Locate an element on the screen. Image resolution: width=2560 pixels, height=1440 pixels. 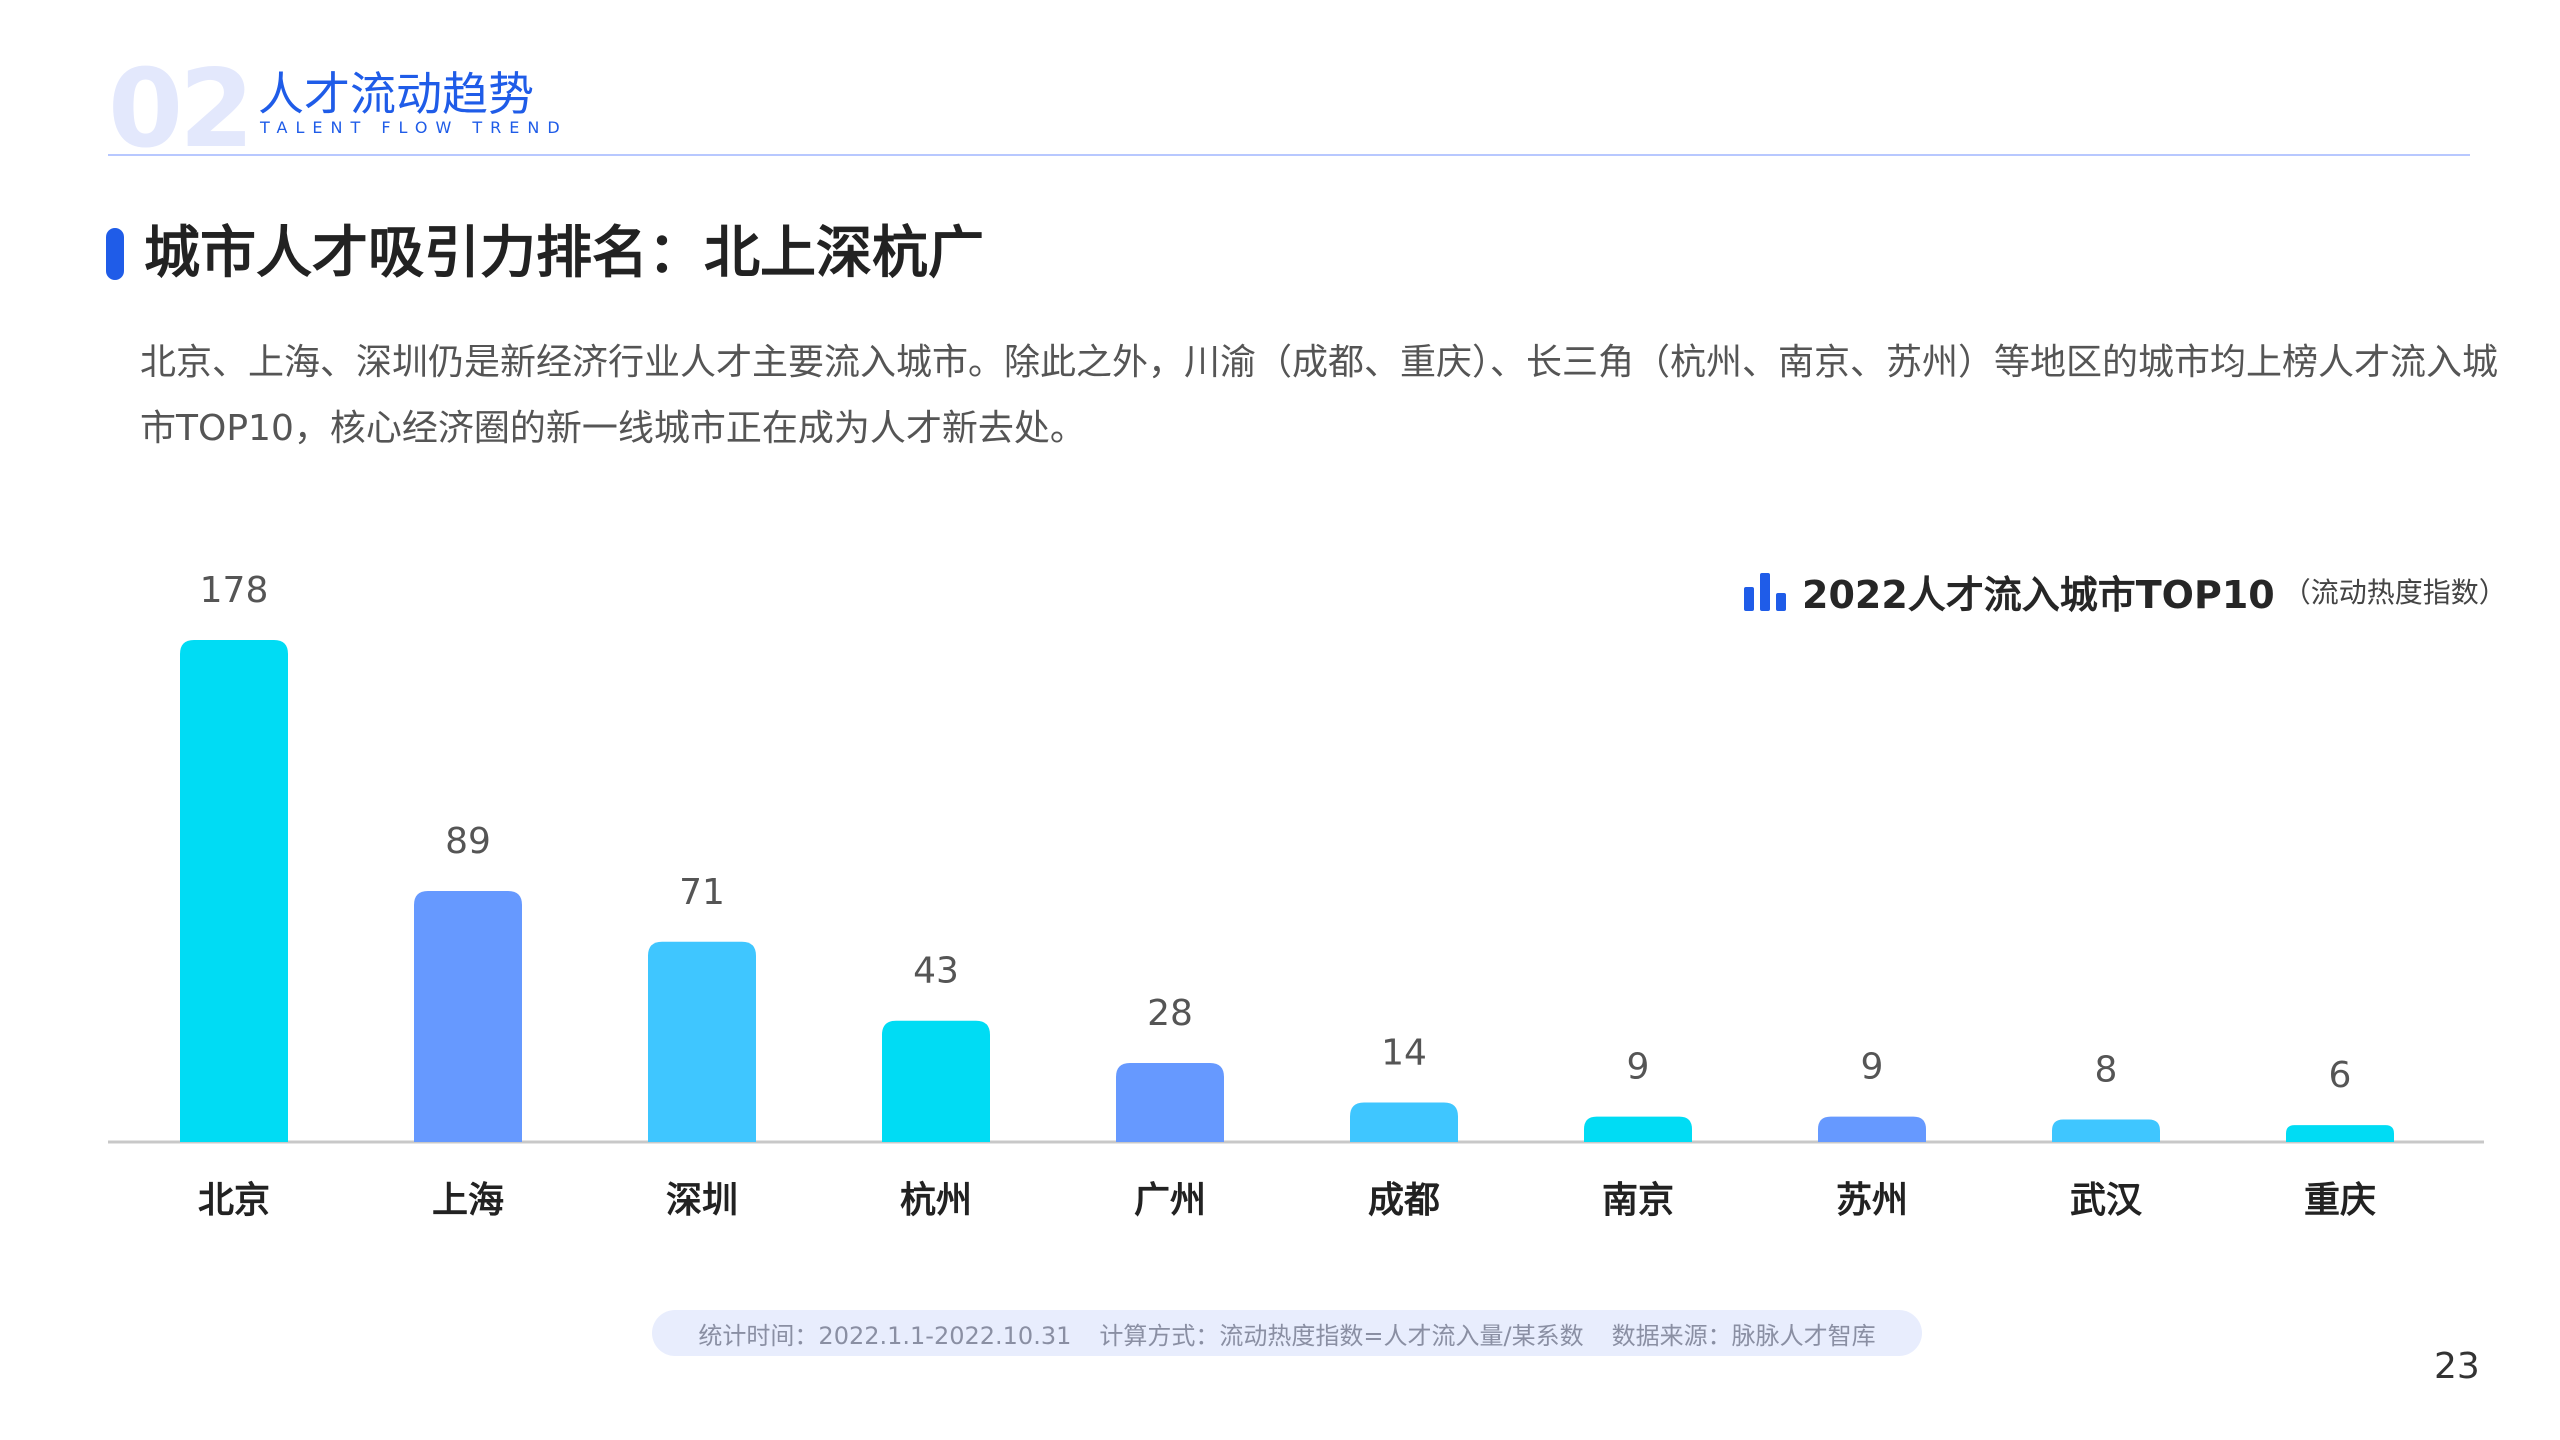
value-label-7: 9 is located at coordinates (1872, 1067).